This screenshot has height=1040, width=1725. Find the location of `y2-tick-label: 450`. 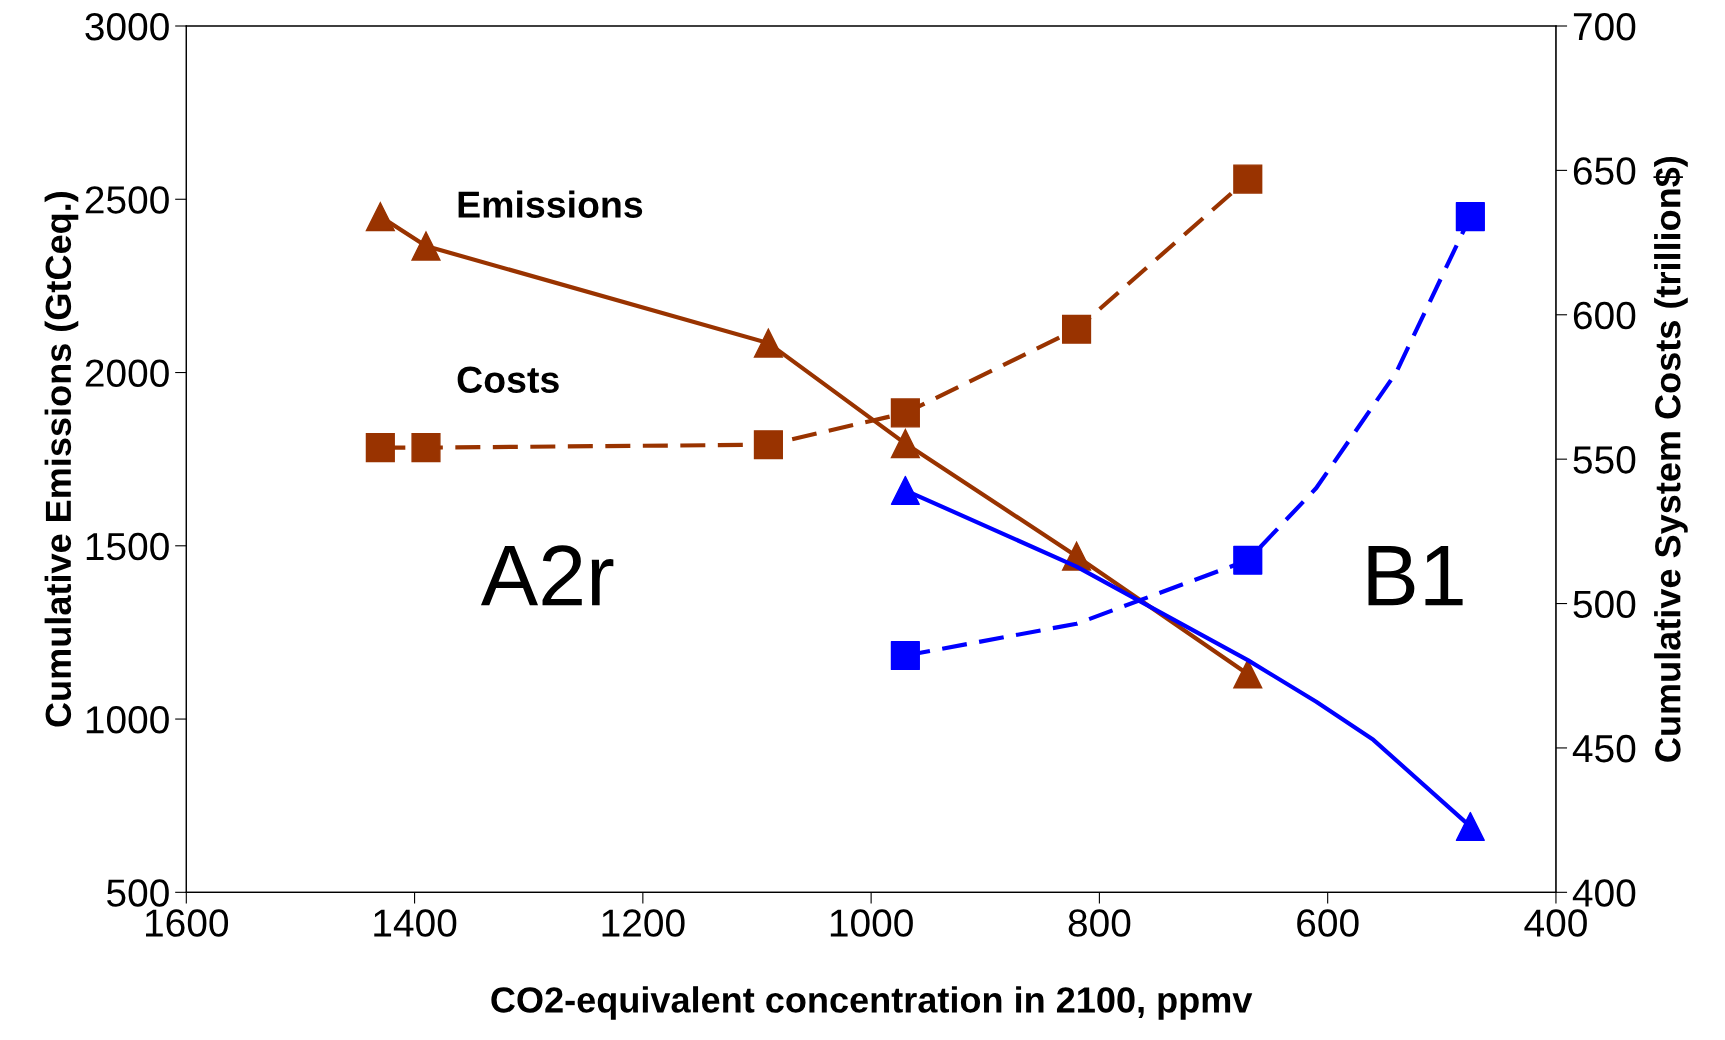

y2-tick-label: 450 is located at coordinates (1604, 748).